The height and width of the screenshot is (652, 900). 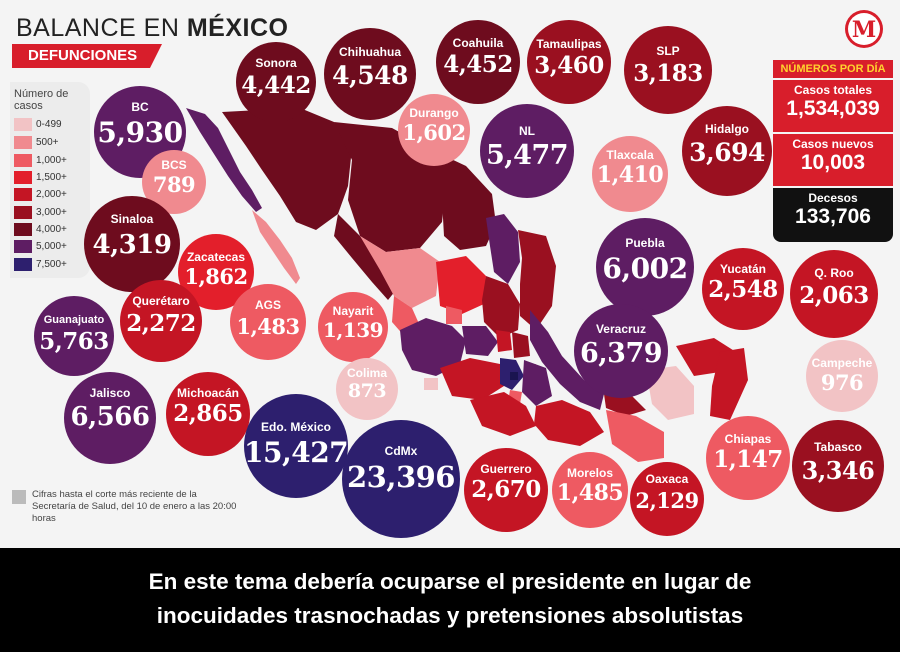 I want to click on region-baja-california-sur, so click(x=276, y=247).